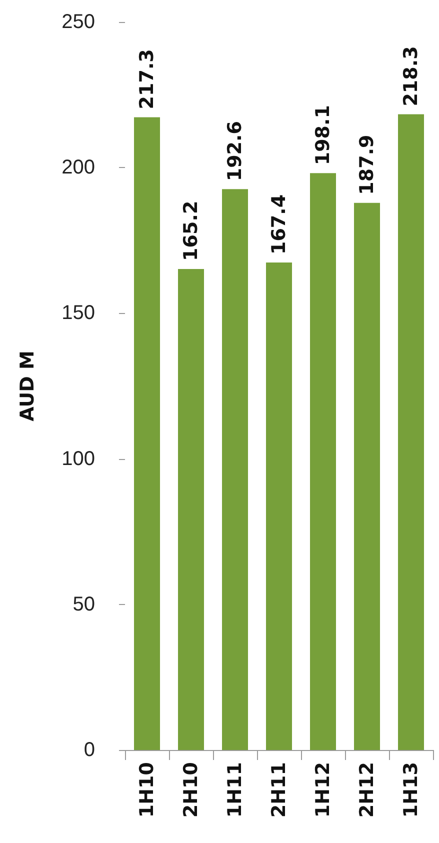 Image resolution: width=439 pixels, height=843 pixels. Describe the element at coordinates (191, 230) in the screenshot. I see `data-label: 165.2` at that location.